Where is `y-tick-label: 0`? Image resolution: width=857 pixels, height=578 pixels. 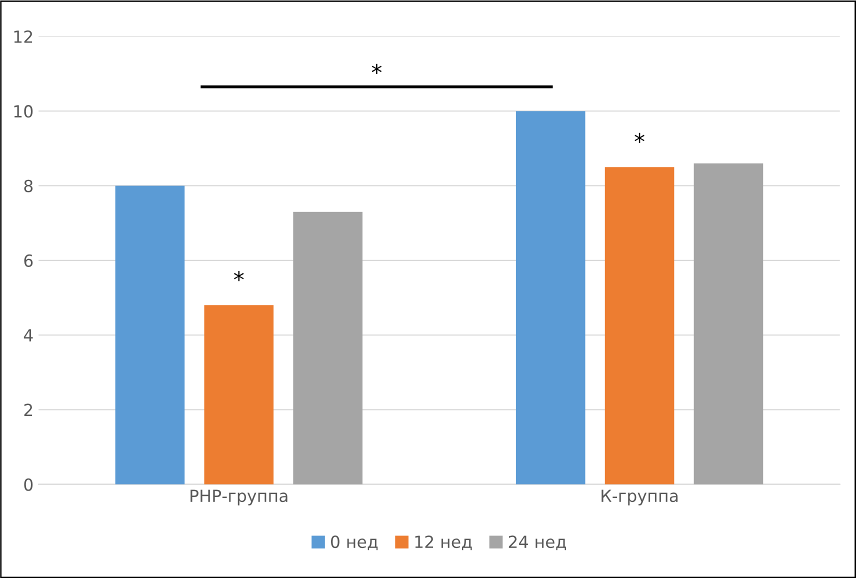 y-tick-label: 0 is located at coordinates (28, 484).